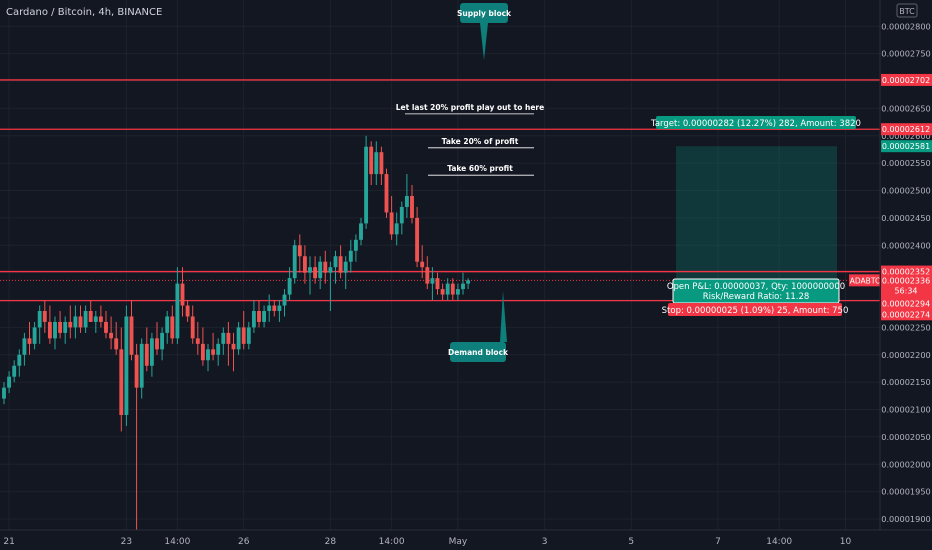 Image resolution: width=932 pixels, height=550 pixels. Describe the element at coordinates (865, 280) in the screenshot. I see `symbol-tag: ADABTC` at that location.